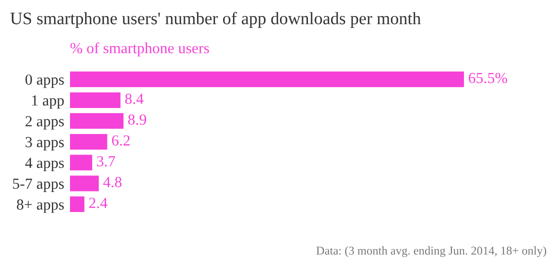 This screenshot has height=265, width=555. Describe the element at coordinates (40, 206) in the screenshot. I see `y-tick-label: 8+ apps` at that location.